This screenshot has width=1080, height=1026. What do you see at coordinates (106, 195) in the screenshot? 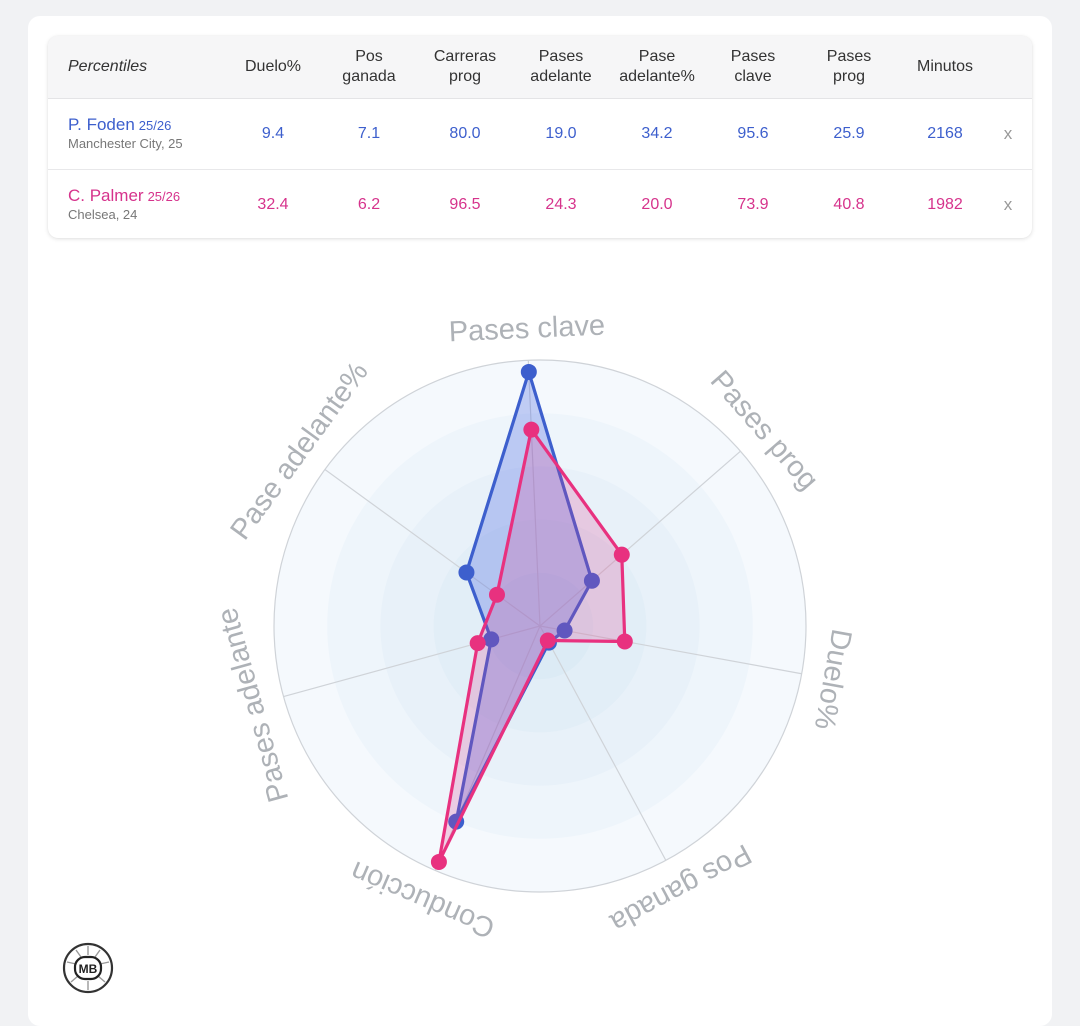
I see `player-name-text: C. Palmer` at bounding box center [106, 195].